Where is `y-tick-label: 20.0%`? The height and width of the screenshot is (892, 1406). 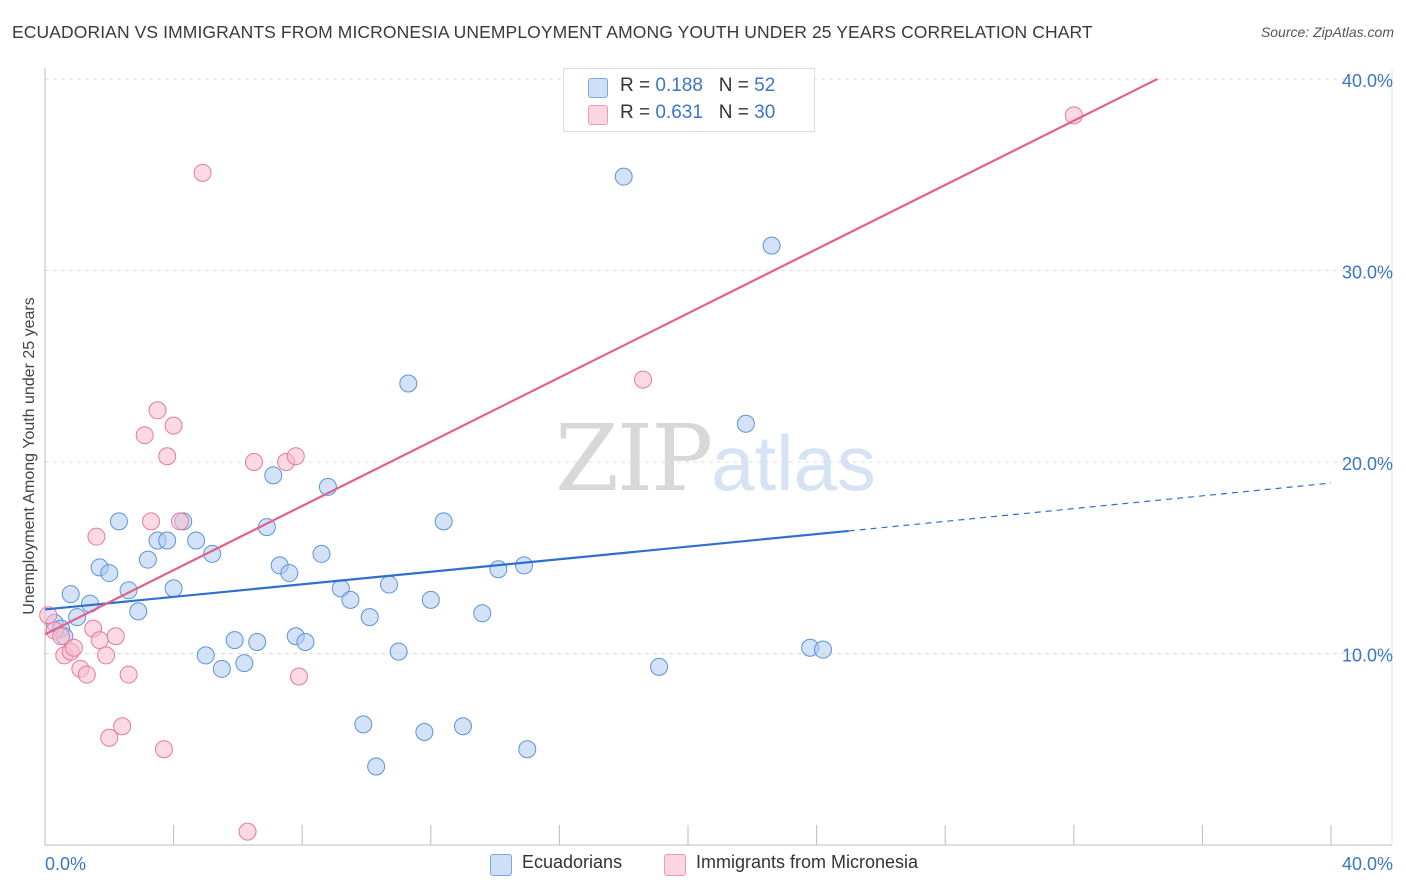 y-tick-label: 20.0% is located at coordinates (1367, 464).